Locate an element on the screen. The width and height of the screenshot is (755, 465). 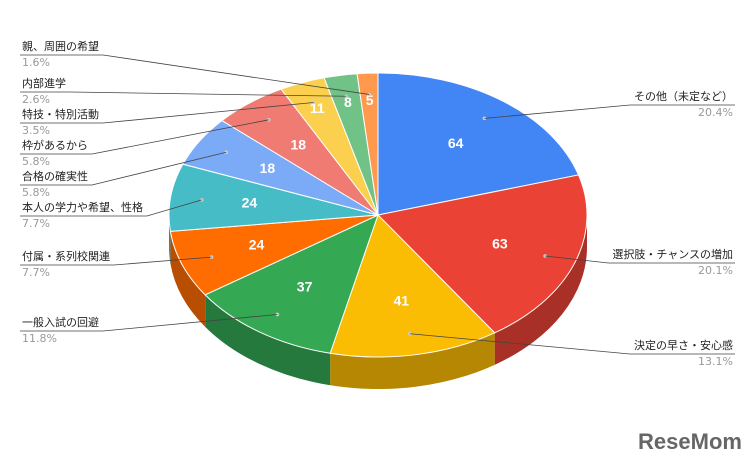
category-label: 選択肢・チャンスの増加 is located at coordinates (672, 254).